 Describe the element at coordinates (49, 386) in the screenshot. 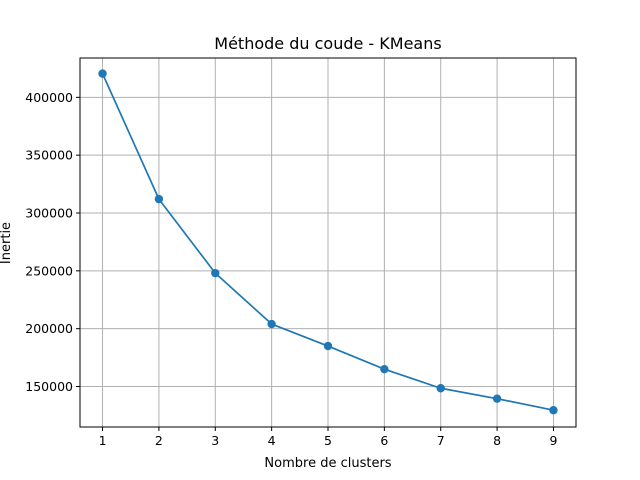

I see `y-tick-label: 150000` at that location.